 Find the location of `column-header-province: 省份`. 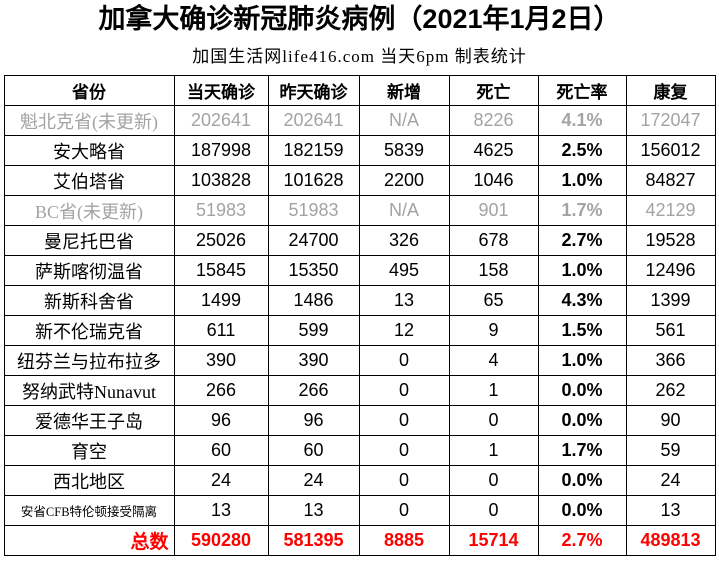

column-header-province: 省份 is located at coordinates (89, 90).